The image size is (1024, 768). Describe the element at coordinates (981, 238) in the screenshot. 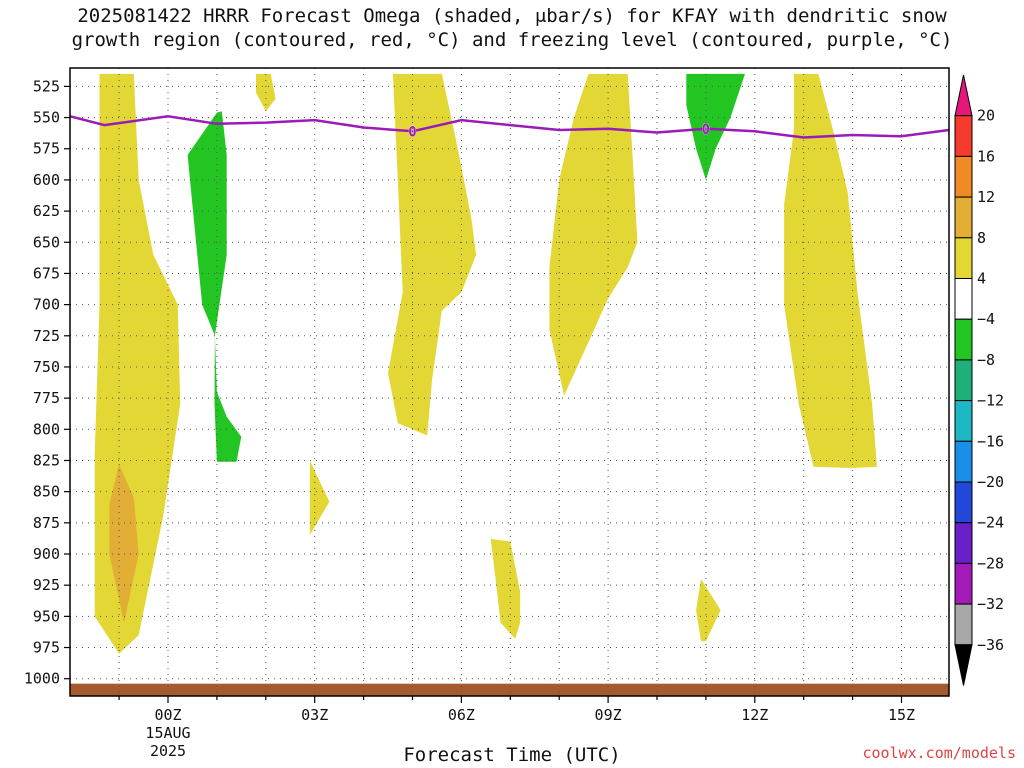

I see `colorbar-label: 8` at that location.